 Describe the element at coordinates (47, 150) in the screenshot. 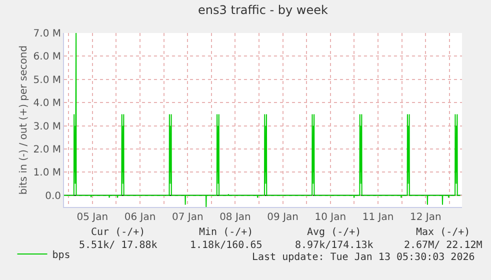

I see `y-tick-label: 2.0 M` at that location.